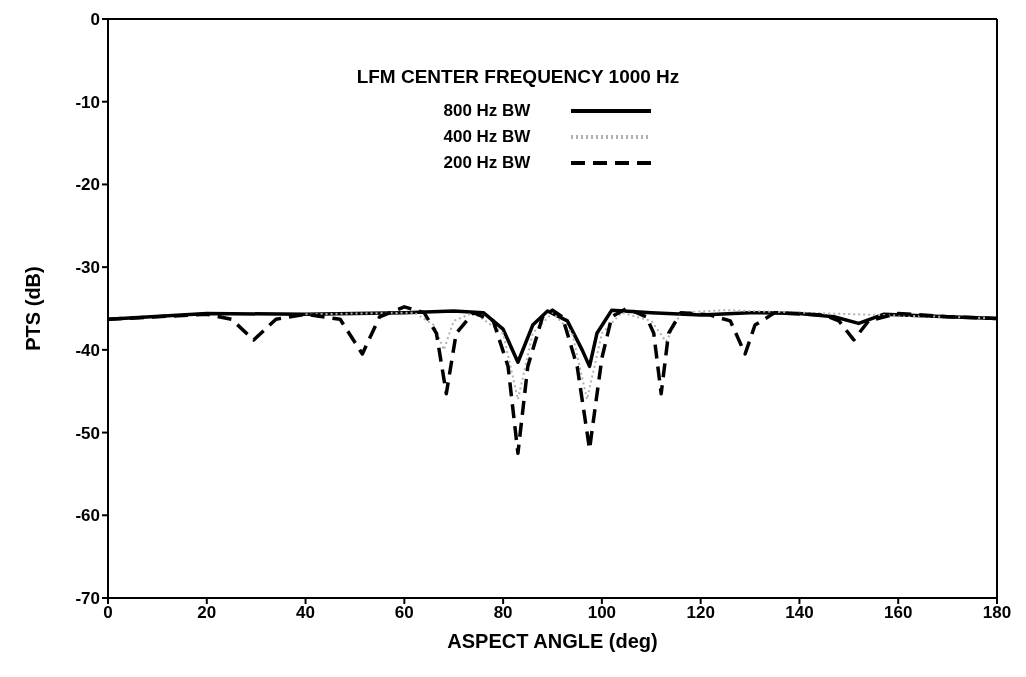  I want to click on y-axis-title: PTS (dB), so click(33, 308).